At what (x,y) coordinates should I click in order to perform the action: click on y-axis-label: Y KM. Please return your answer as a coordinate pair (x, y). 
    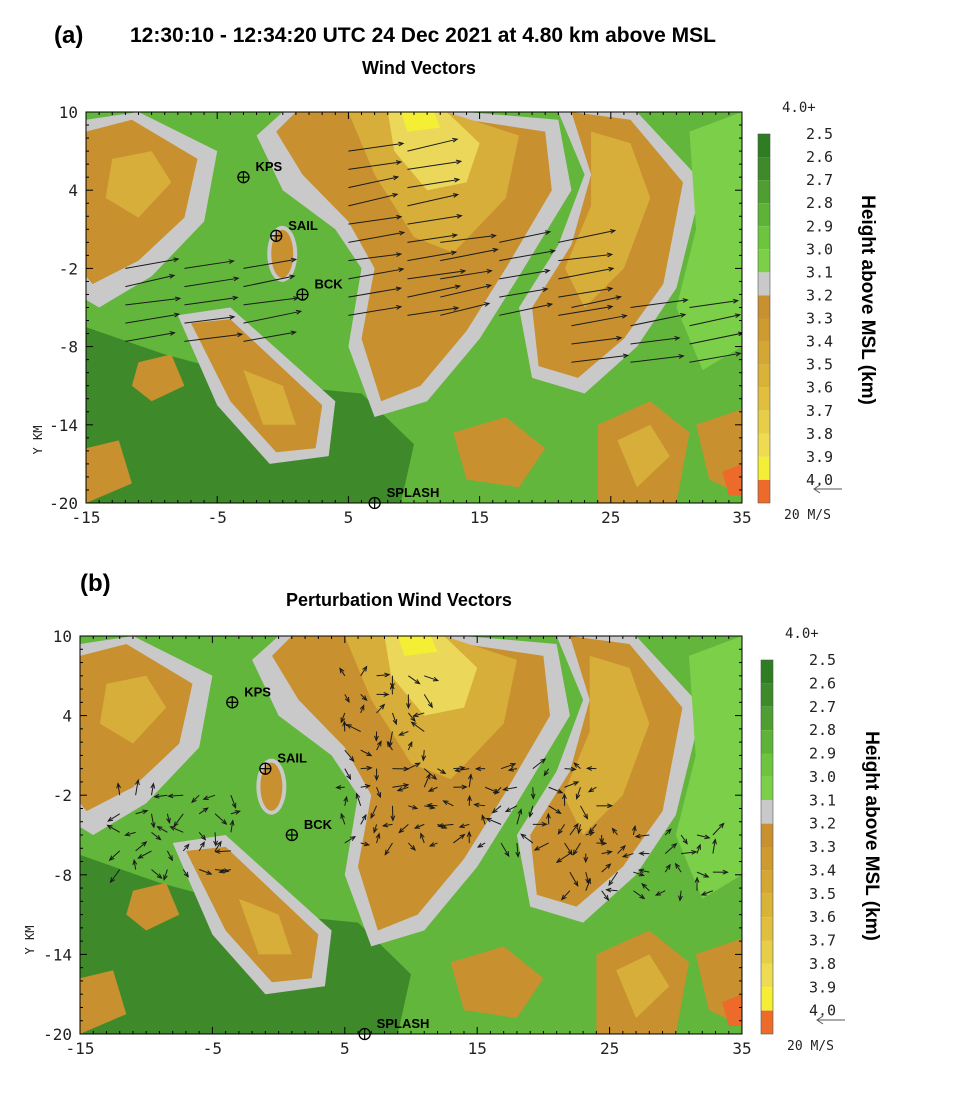
    Looking at the image, I should click on (38, 440).